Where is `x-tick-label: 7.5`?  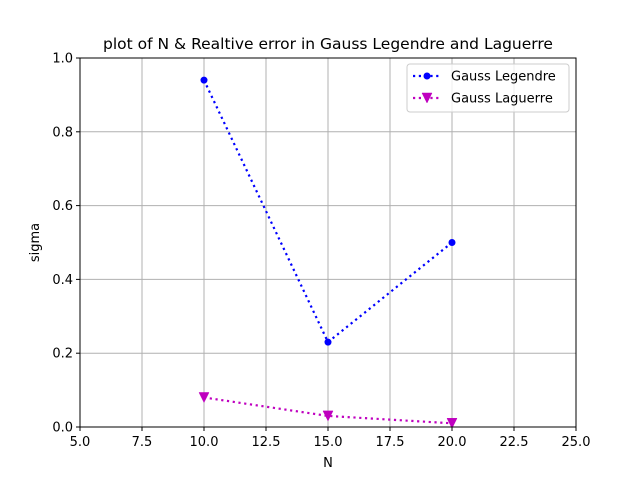 x-tick-label: 7.5 is located at coordinates (142, 442).